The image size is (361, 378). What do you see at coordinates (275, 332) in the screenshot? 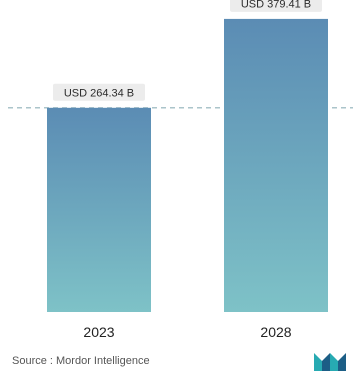
I see `x-tick-label-2028: 2028` at bounding box center [275, 332].